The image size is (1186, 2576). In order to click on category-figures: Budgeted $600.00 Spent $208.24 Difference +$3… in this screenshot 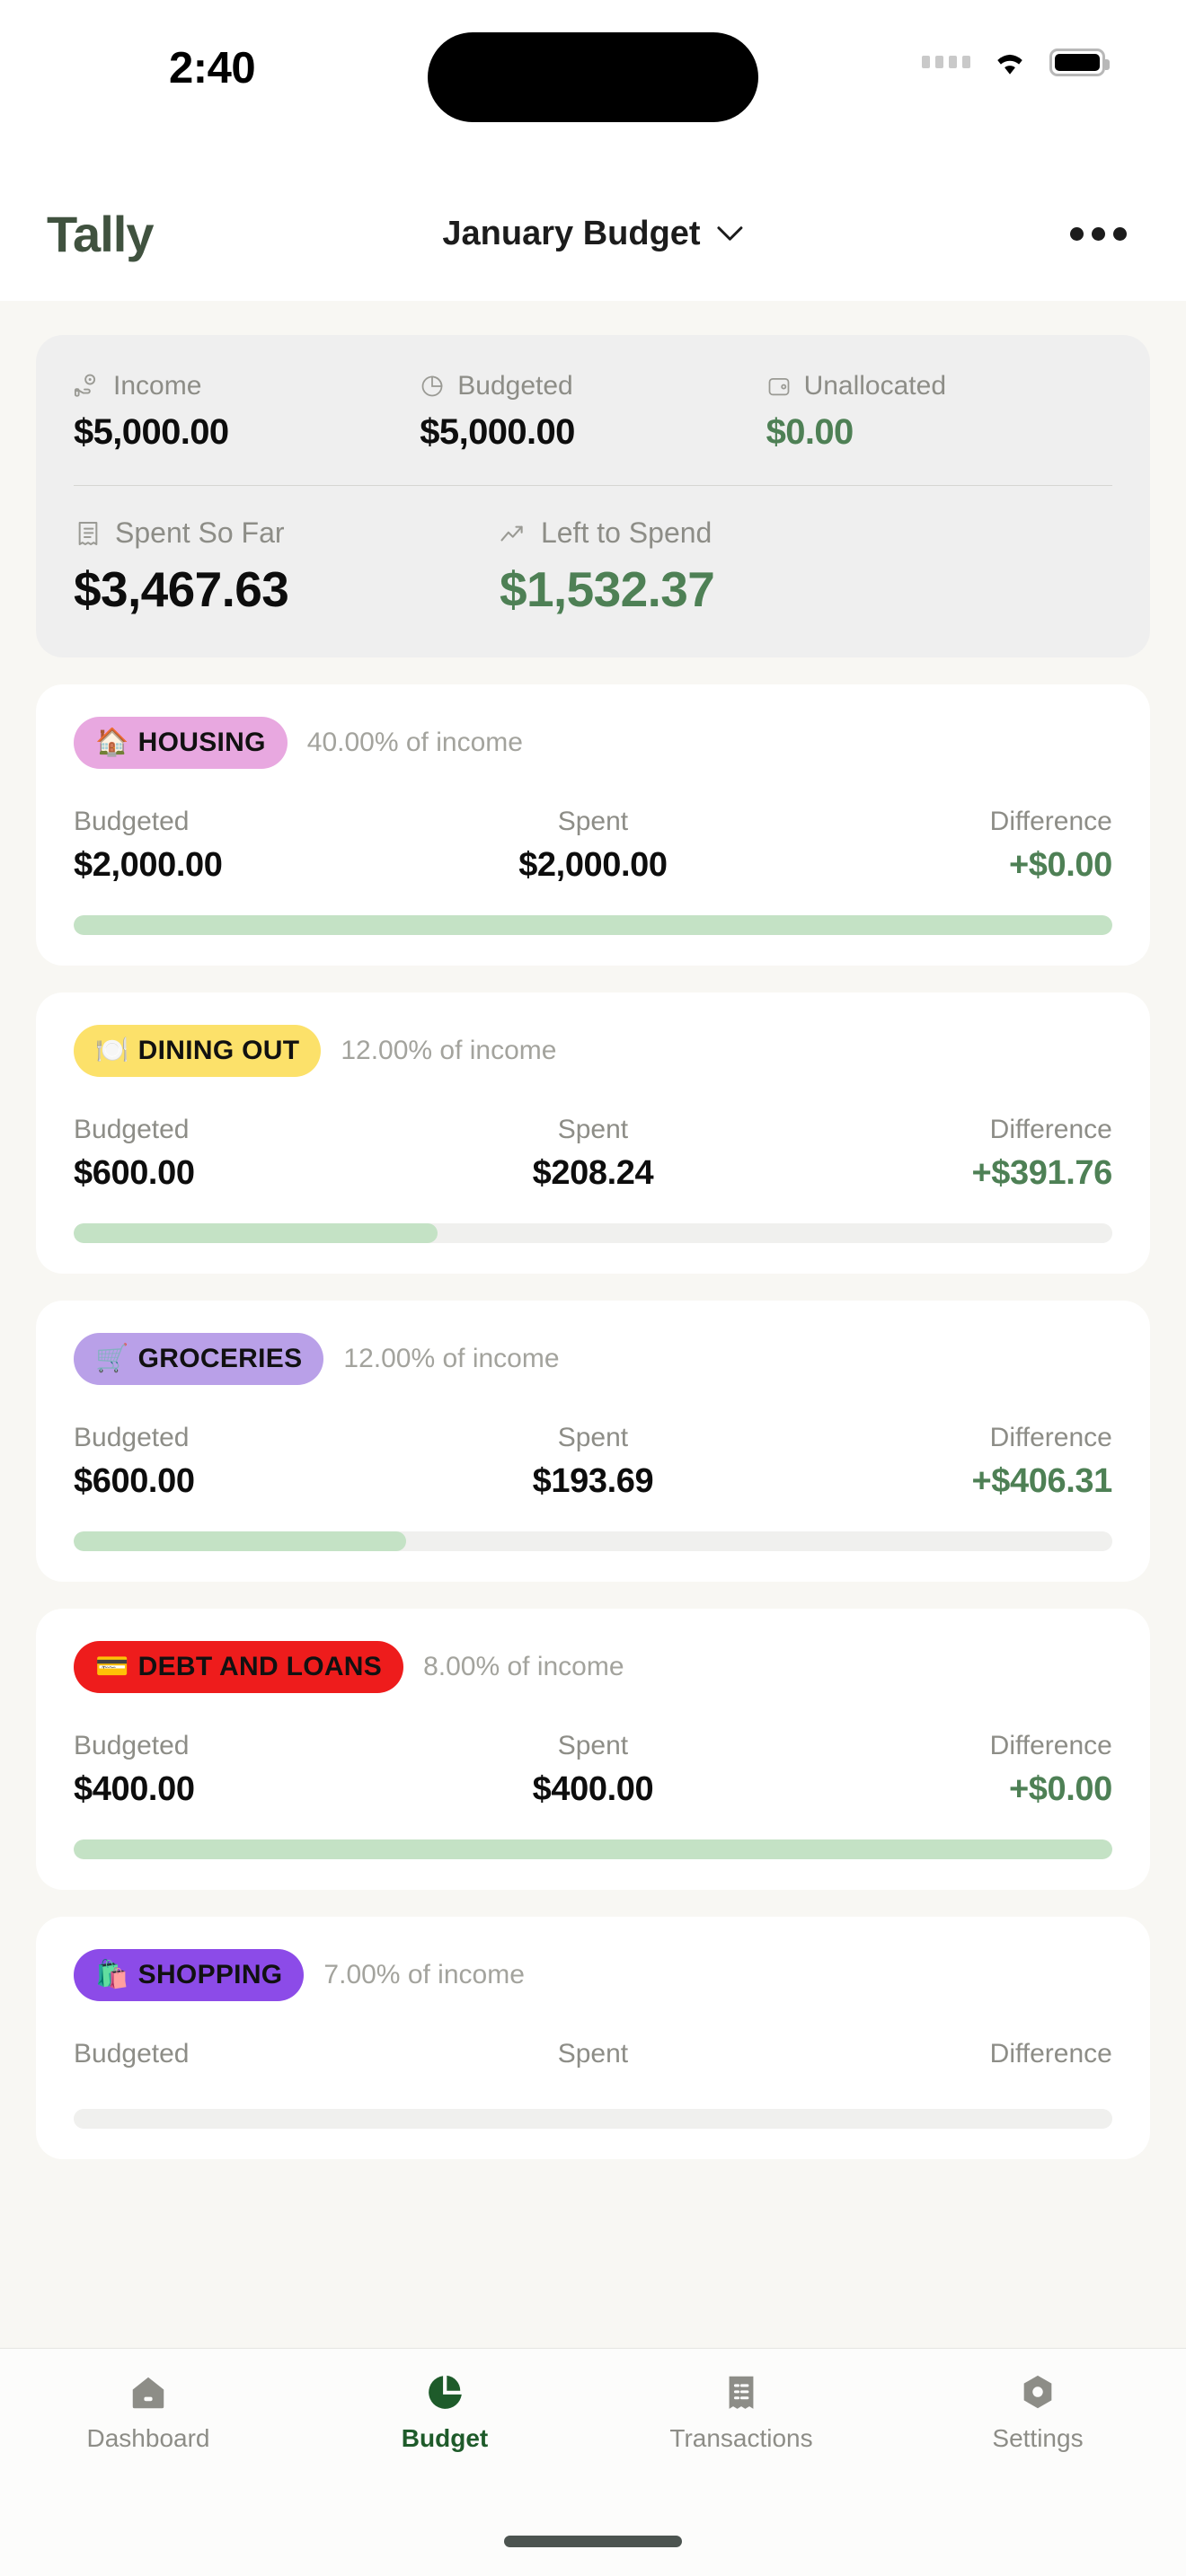, I will do `click(593, 1154)`.